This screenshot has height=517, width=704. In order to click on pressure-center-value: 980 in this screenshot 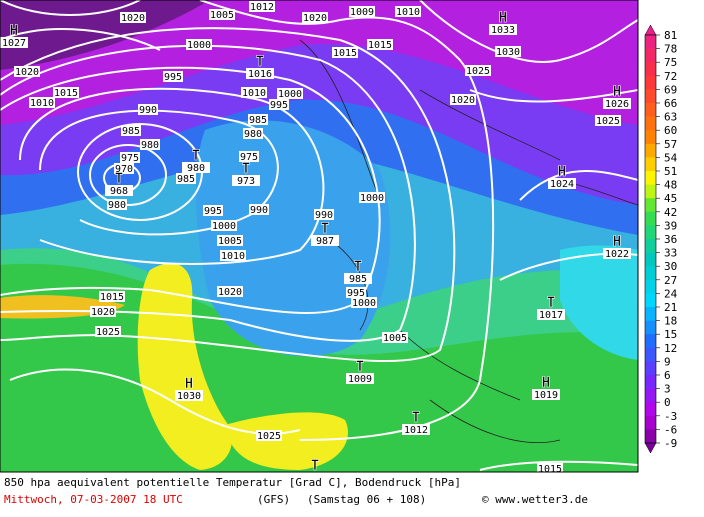, I will do `click(196, 168)`.